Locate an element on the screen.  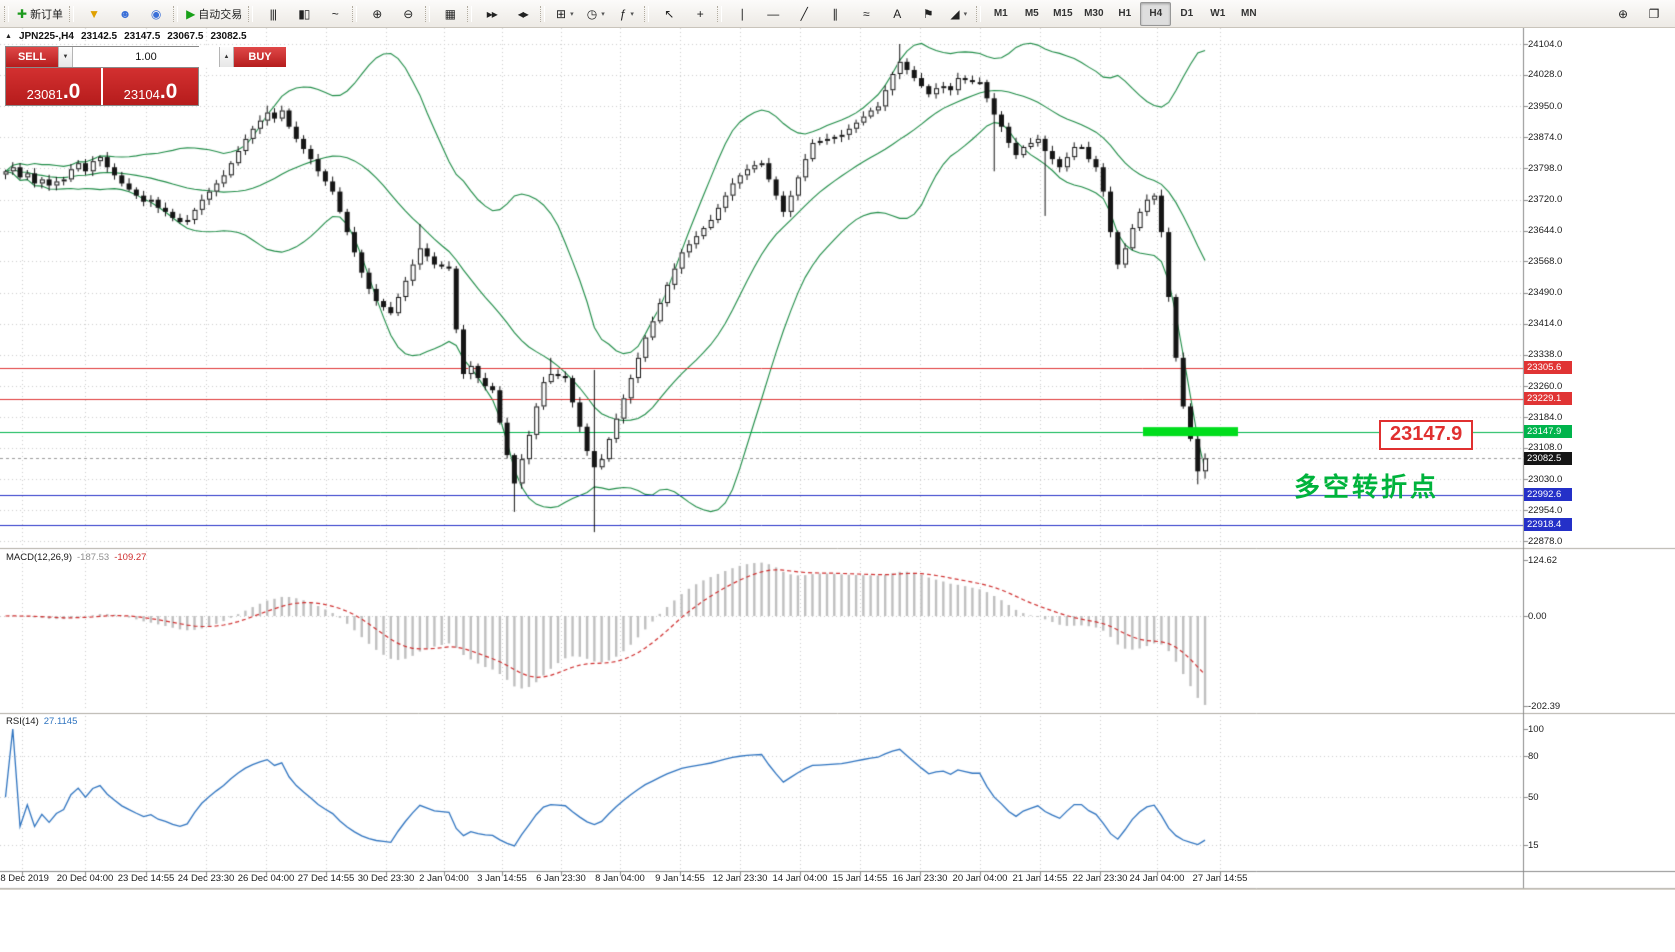
tf-m5-button: M5 is located at coordinates (1031, 14).